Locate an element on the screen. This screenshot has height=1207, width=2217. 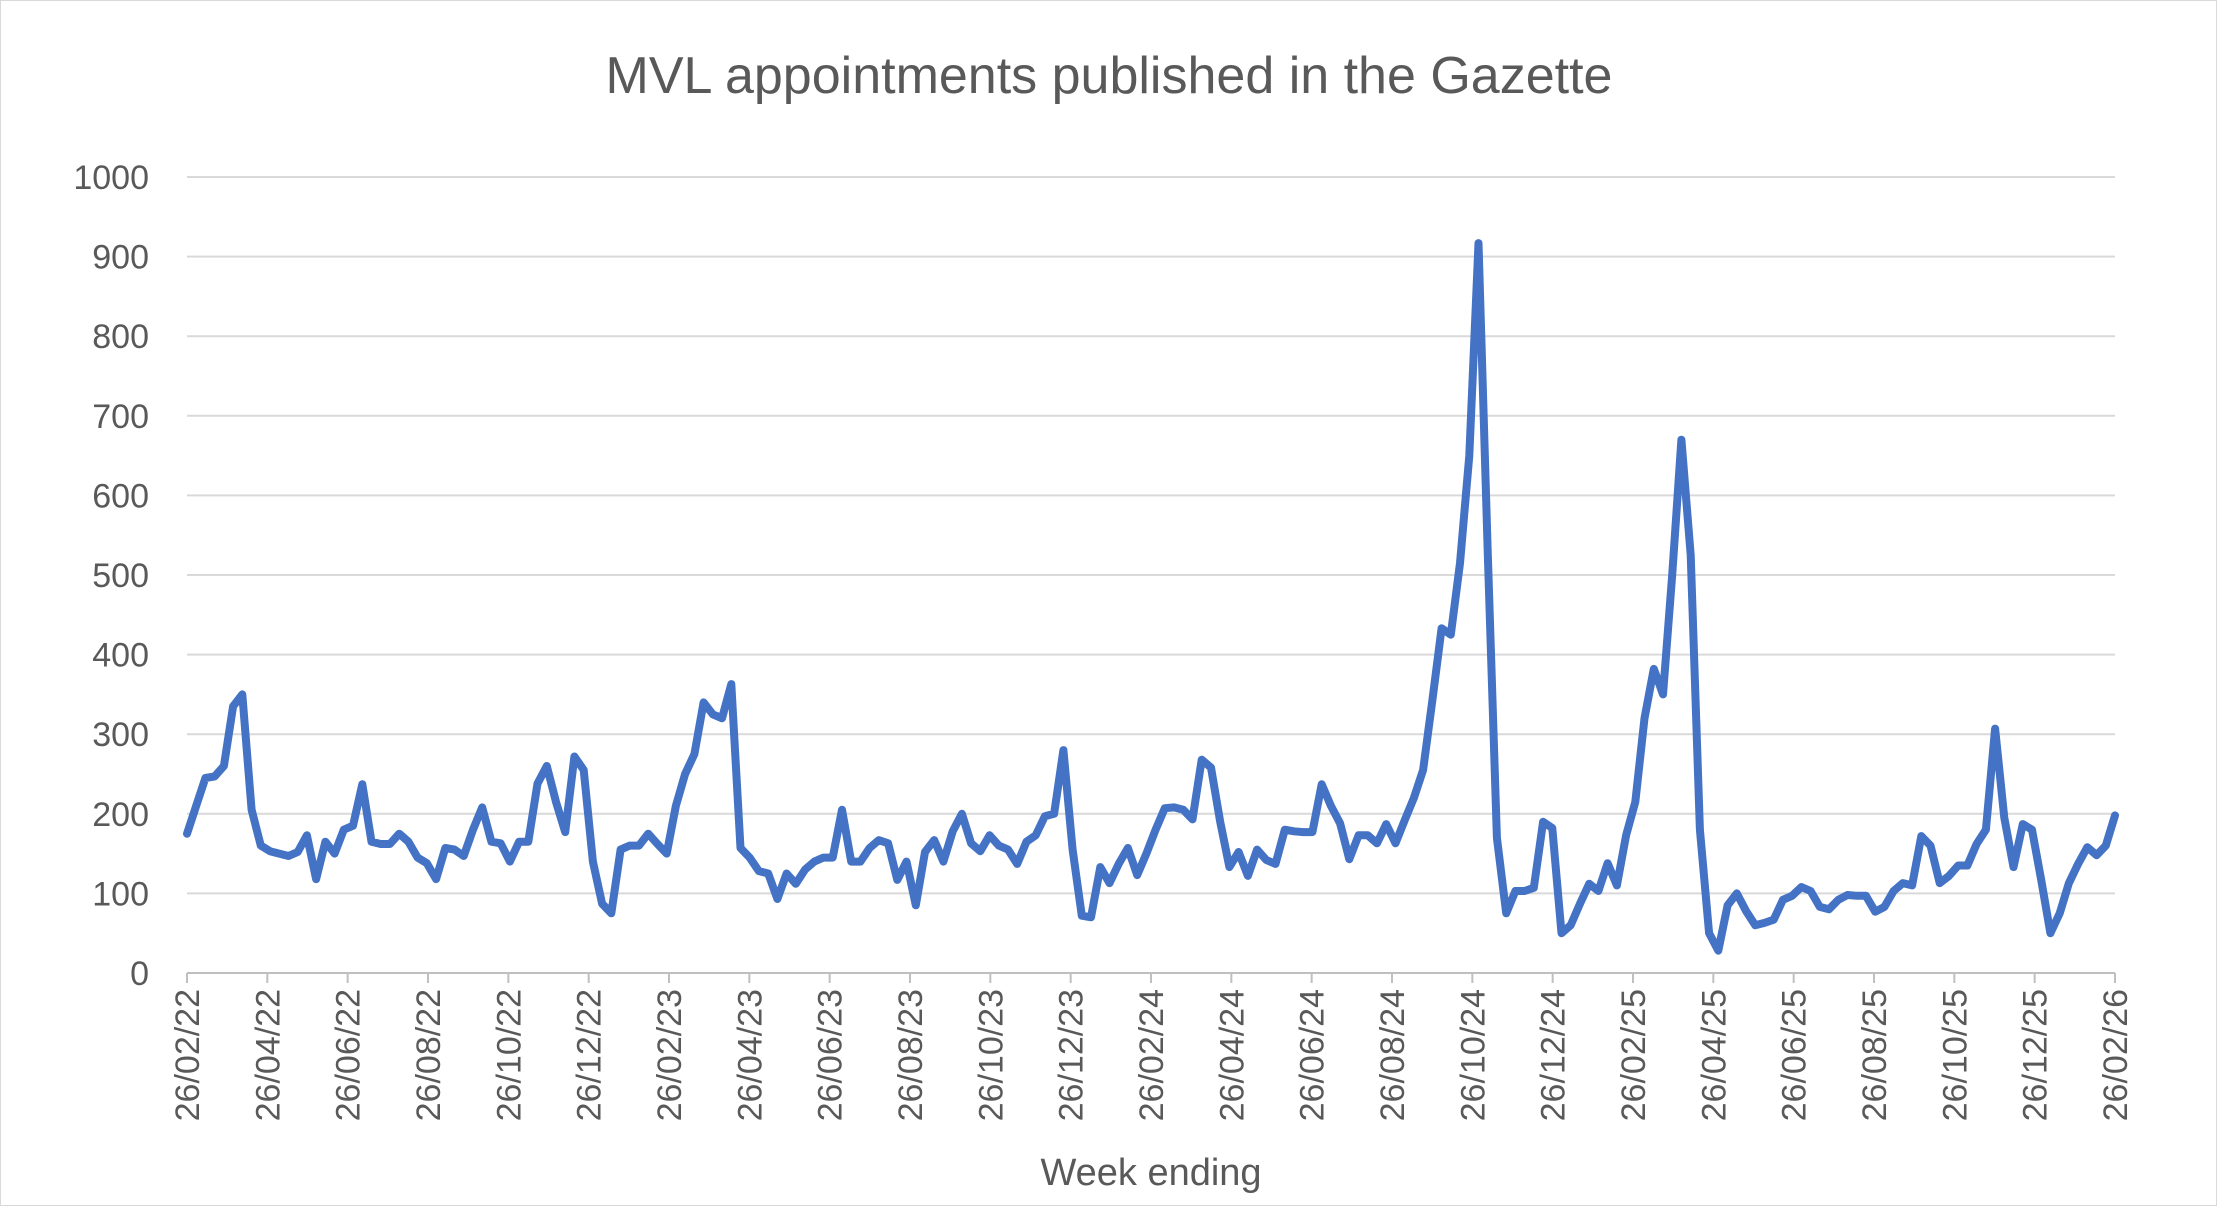
y-tick-label: 0 is located at coordinates (139, 974).